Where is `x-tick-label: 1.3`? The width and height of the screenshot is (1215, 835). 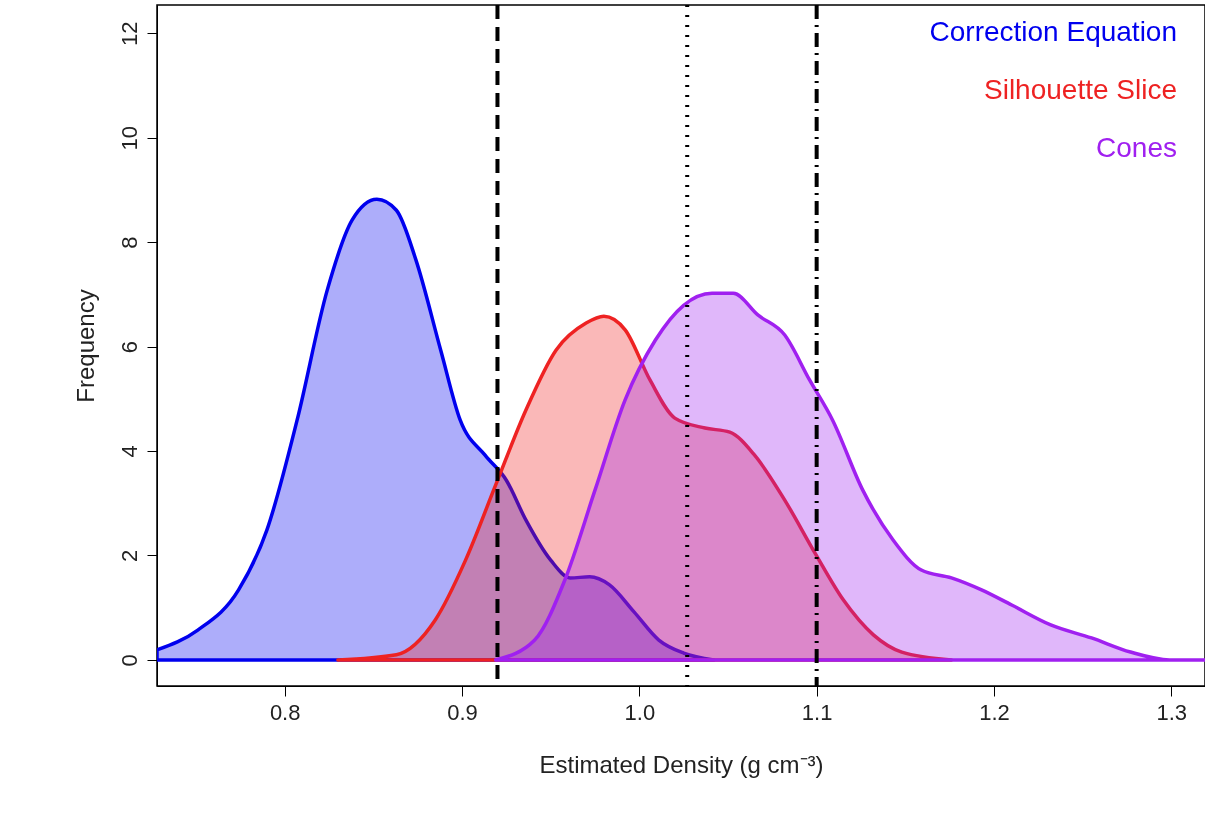
x-tick-label: 1.3 is located at coordinates (1172, 712).